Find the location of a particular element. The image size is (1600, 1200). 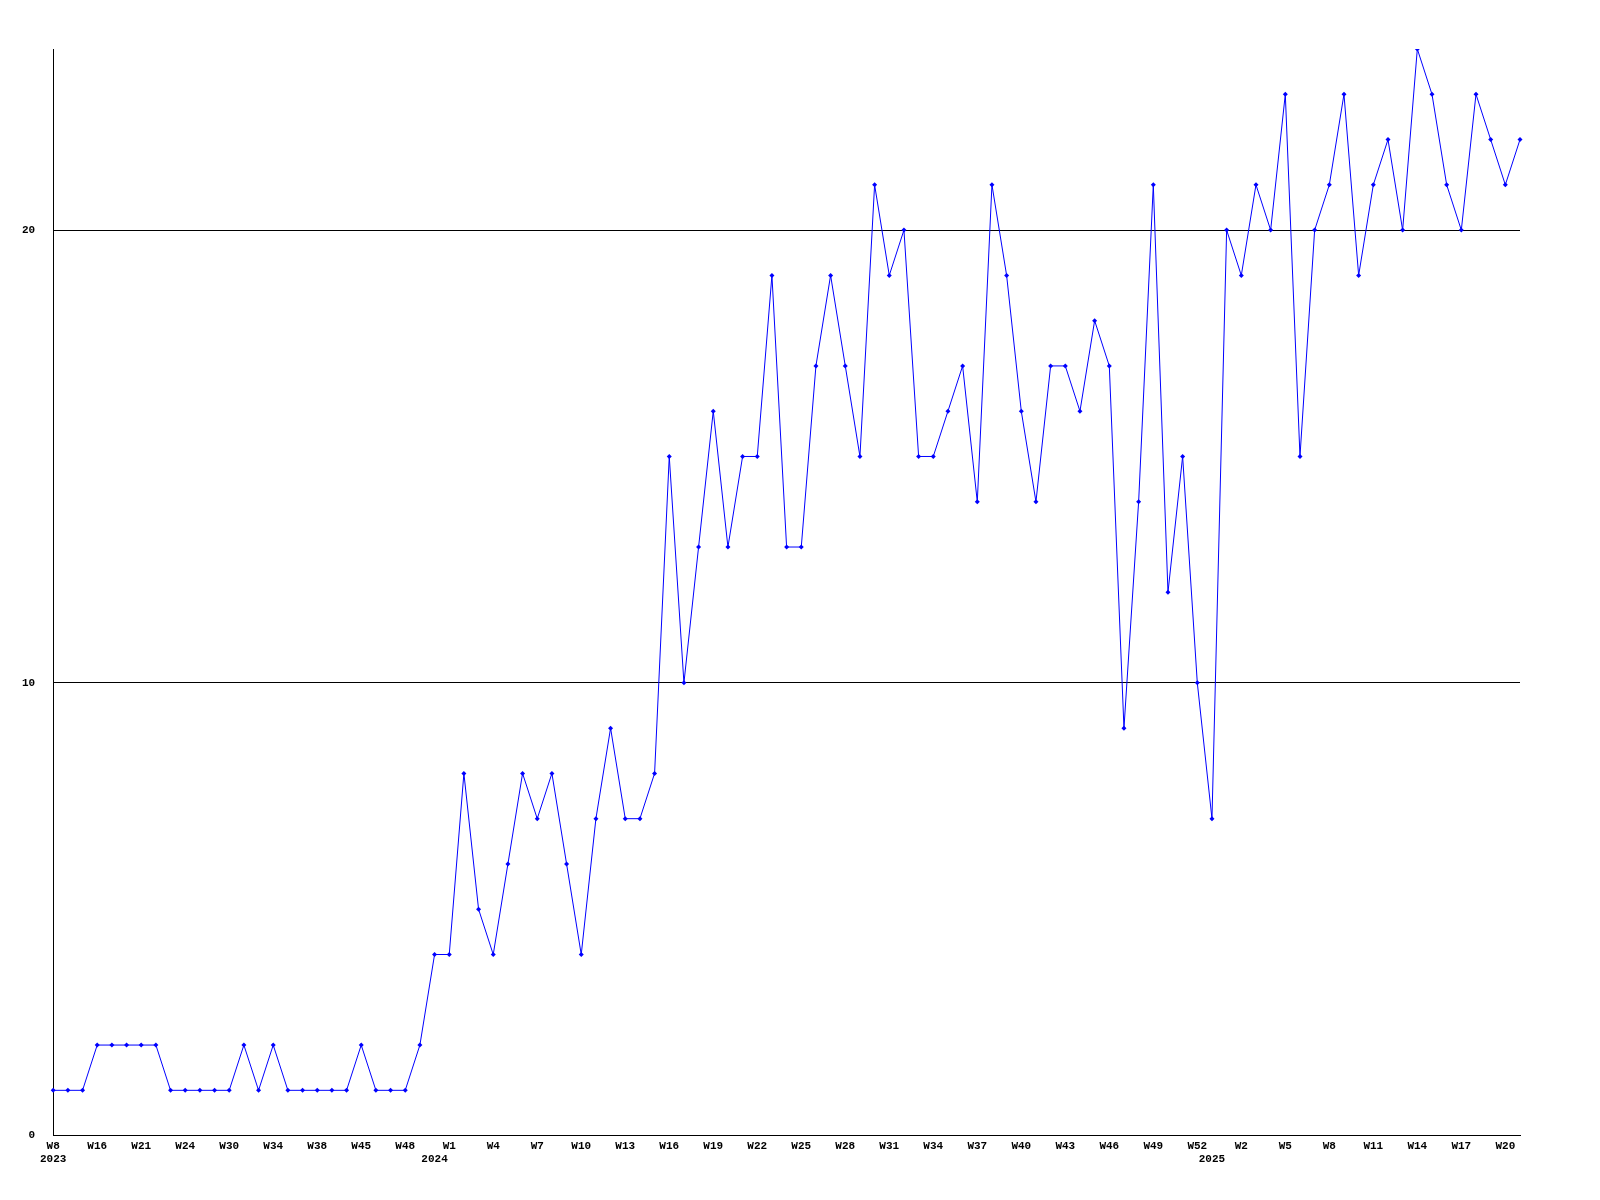

x-tick-label: W10 is located at coordinates (581, 1145).